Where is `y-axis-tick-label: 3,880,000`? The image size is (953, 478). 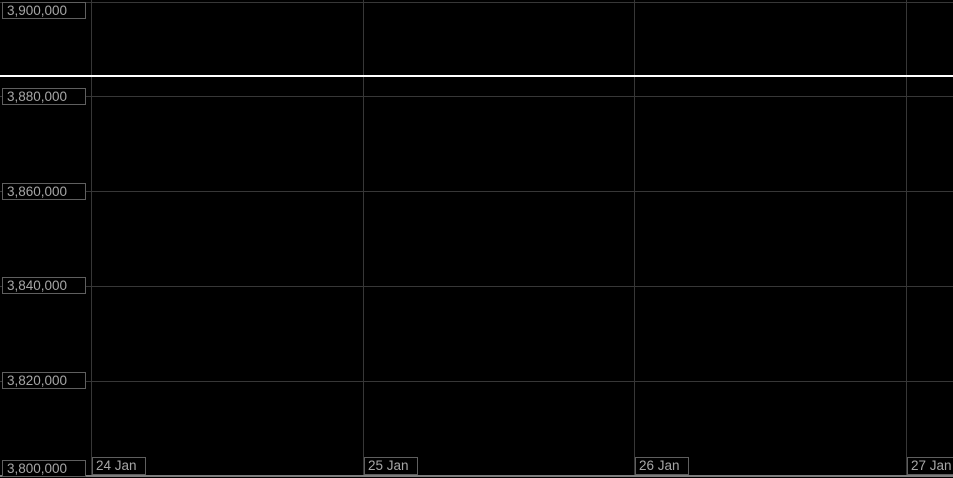 y-axis-tick-label: 3,880,000 is located at coordinates (44, 96).